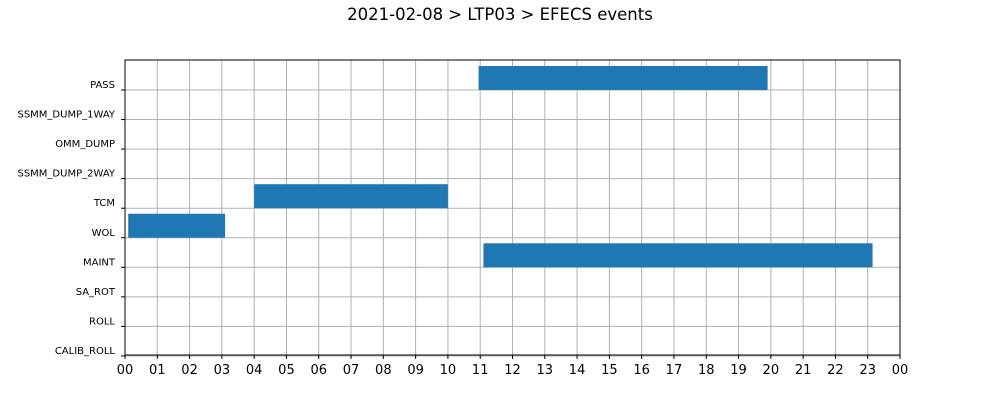 This screenshot has height=400, width=1000. What do you see at coordinates (96, 292) in the screenshot?
I see `y-tick-label: SA_ROT` at bounding box center [96, 292].